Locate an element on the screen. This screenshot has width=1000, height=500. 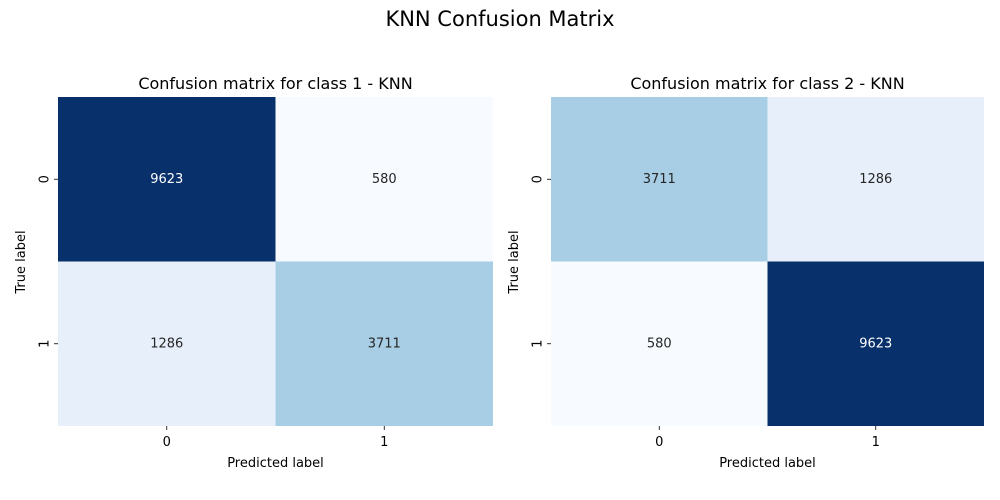
heatmap-class-1-xtick-label-0: 0 is located at coordinates (167, 442).